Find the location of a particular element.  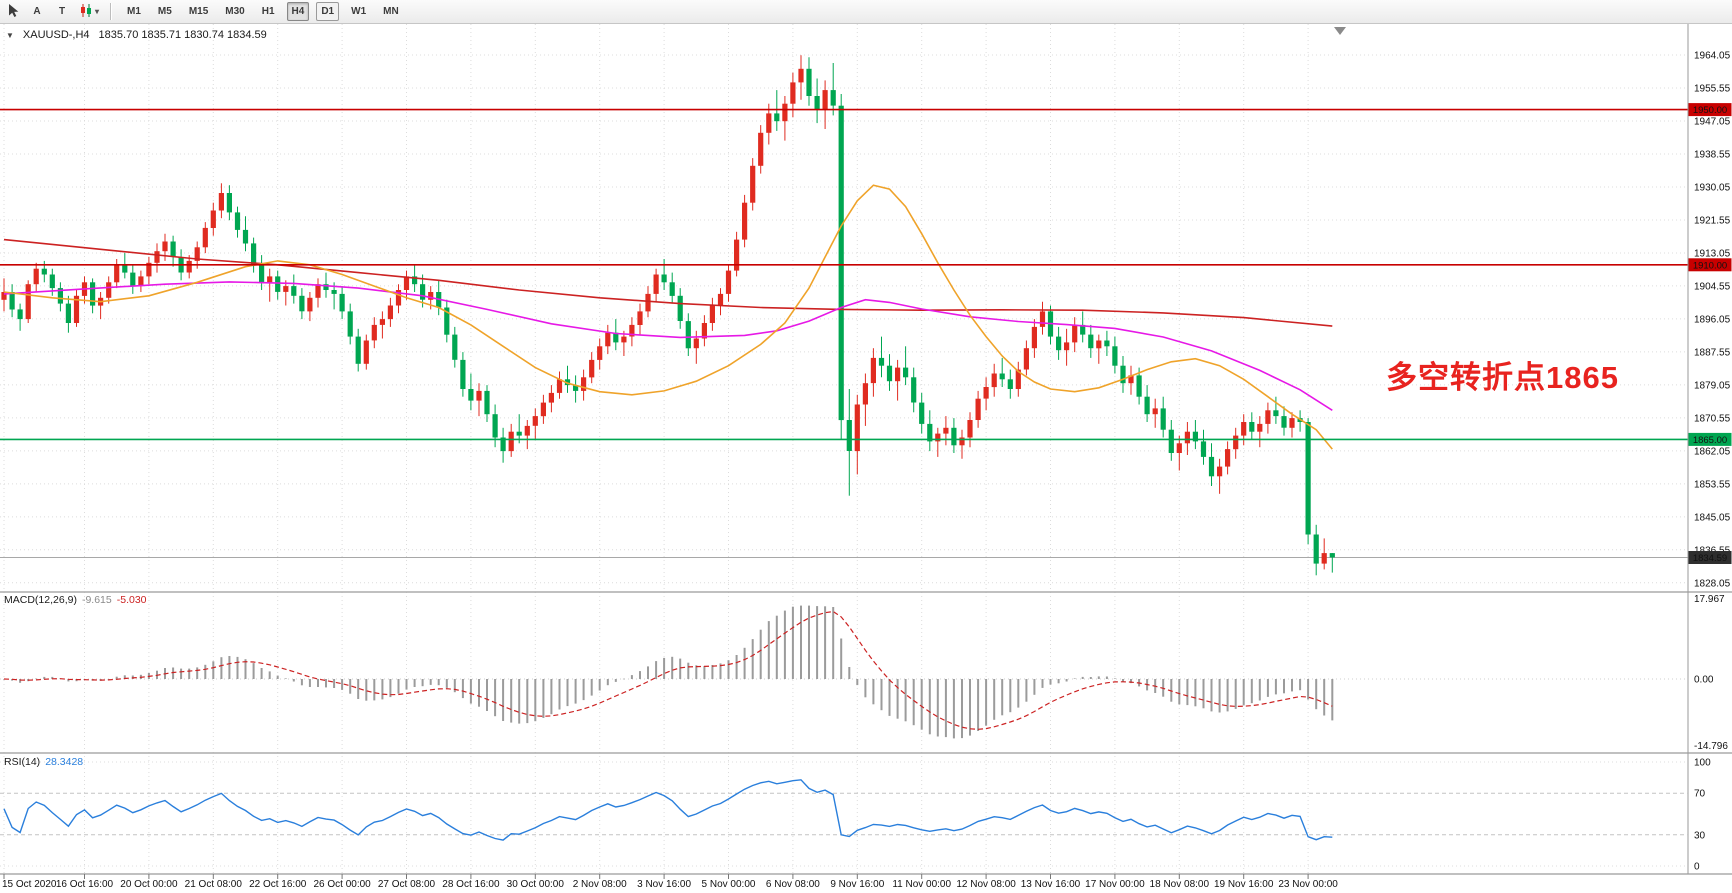

svg-text: 1836.55 is located at coordinates (1712, 550).